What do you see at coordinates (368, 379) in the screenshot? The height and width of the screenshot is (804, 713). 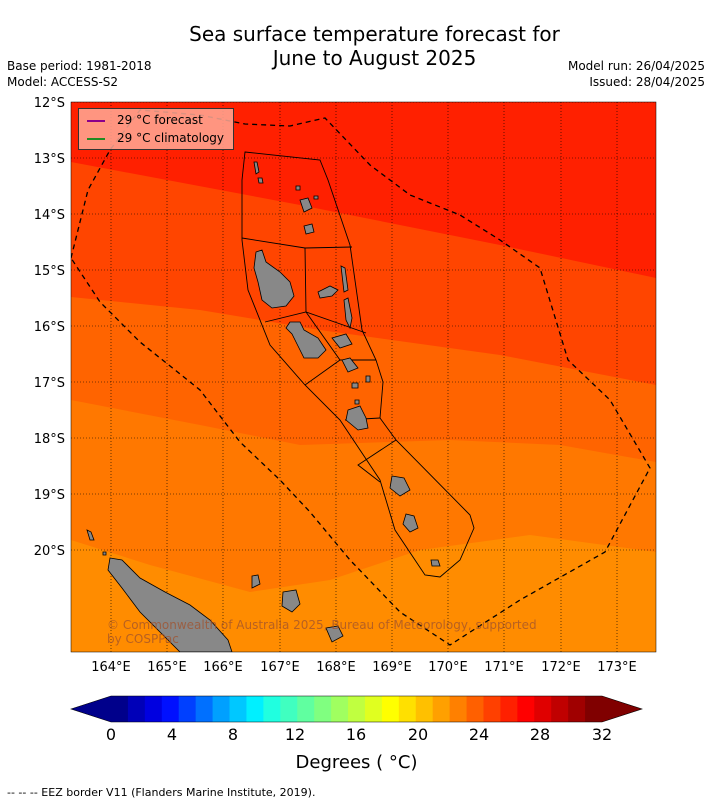 I see `island-small-d` at bounding box center [368, 379].